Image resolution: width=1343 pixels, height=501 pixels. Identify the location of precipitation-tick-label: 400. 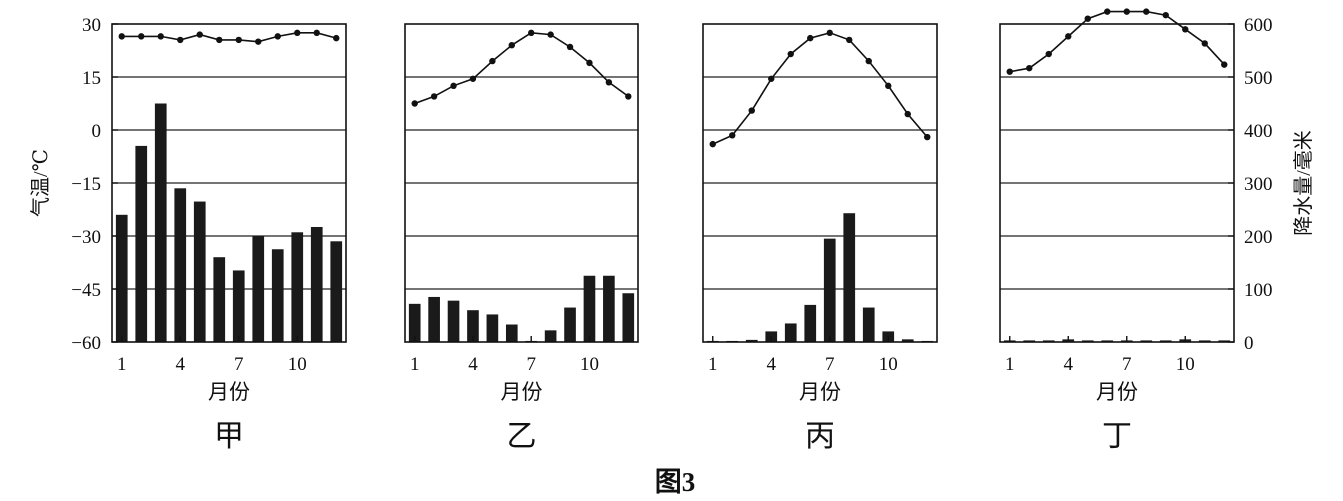
(1258, 131).